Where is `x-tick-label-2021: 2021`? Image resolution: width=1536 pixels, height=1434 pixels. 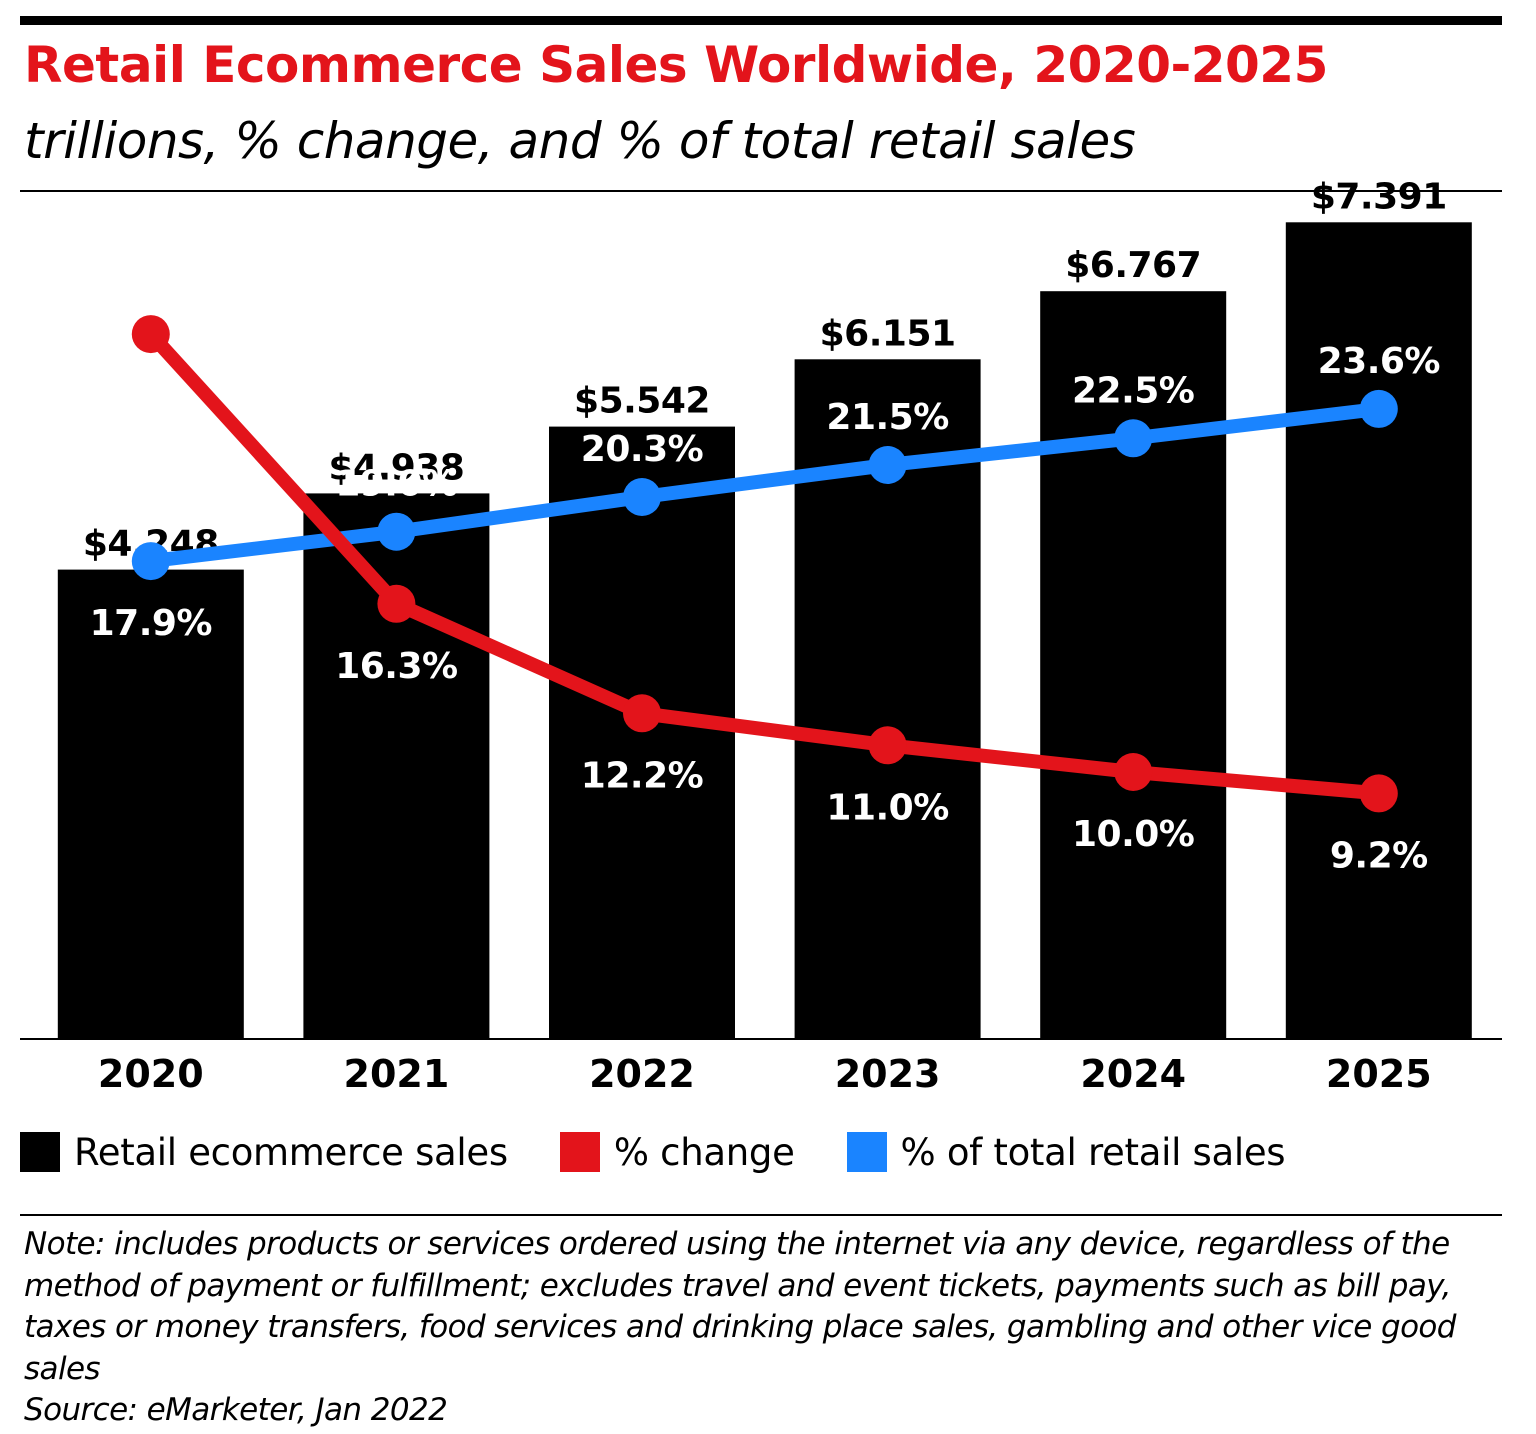
x-tick-label-2021: 2021 is located at coordinates (397, 1074).